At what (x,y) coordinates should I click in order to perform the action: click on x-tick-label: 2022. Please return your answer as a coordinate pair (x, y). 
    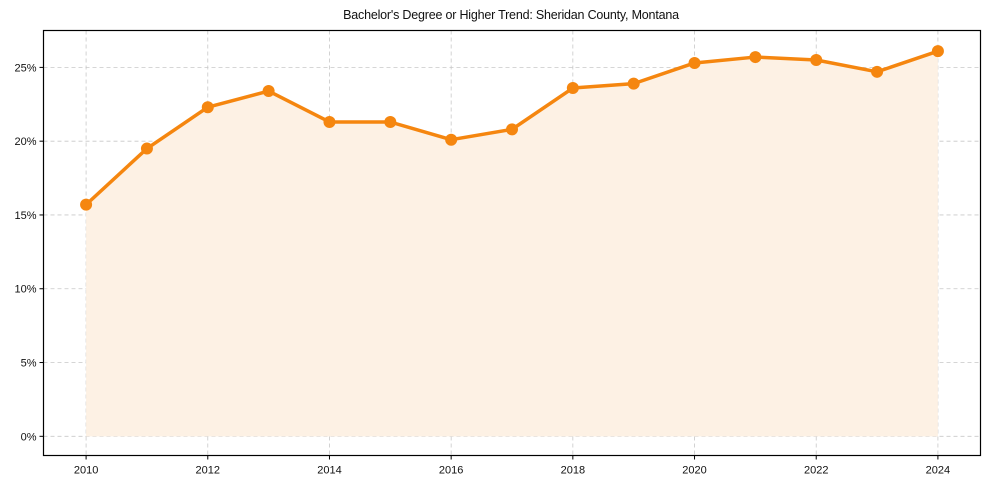
    Looking at the image, I should click on (816, 471).